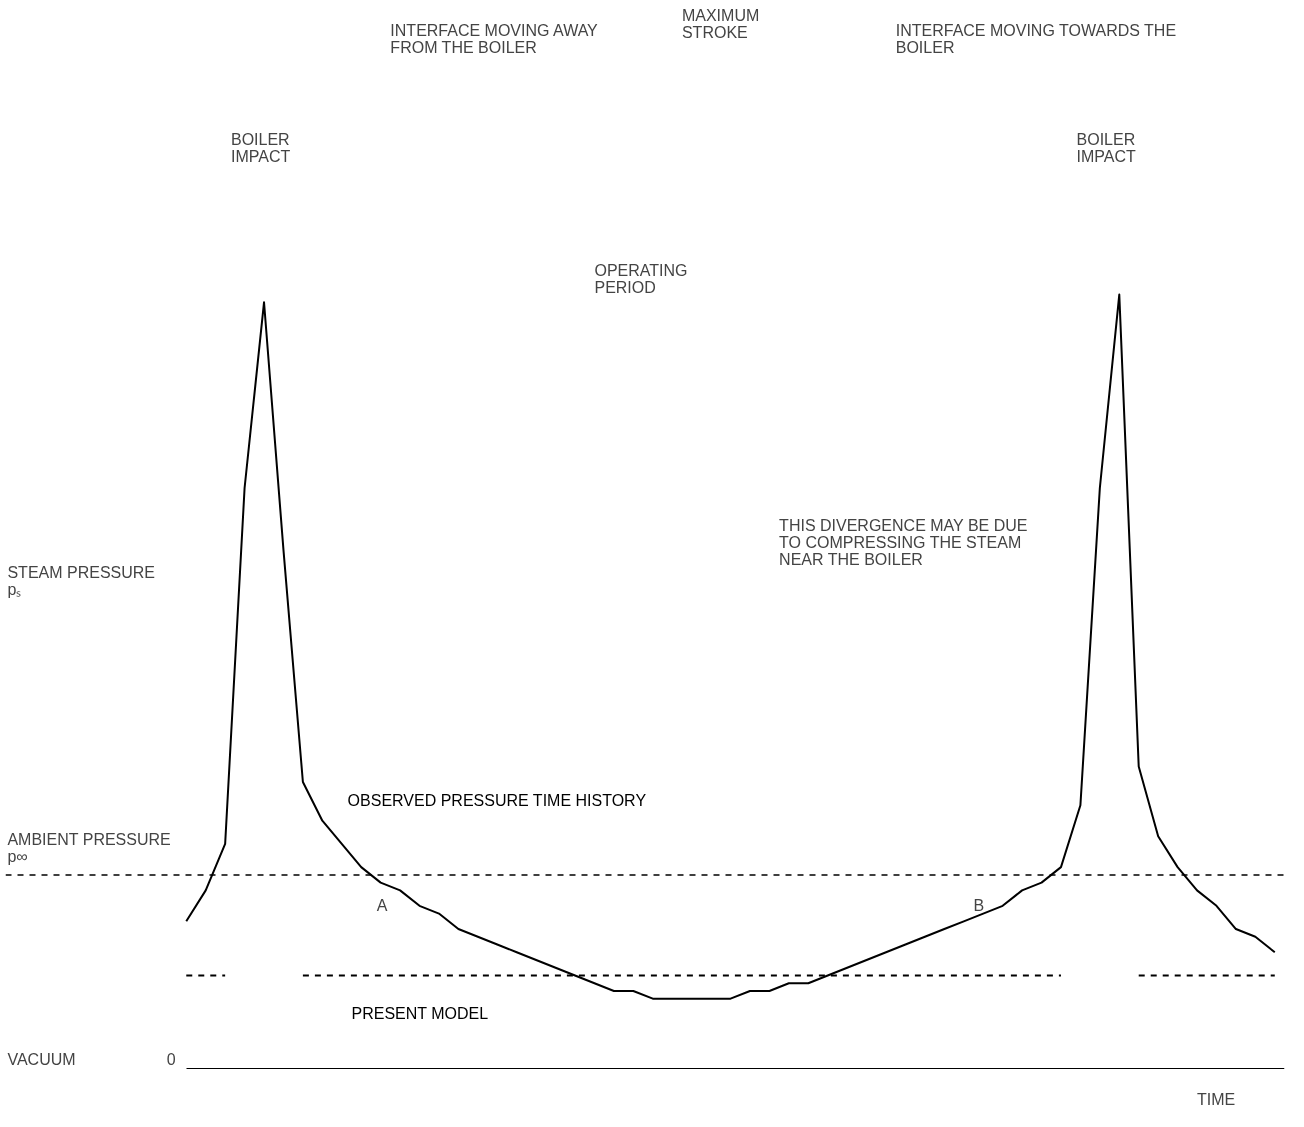 The height and width of the screenshot is (1127, 1304). What do you see at coordinates (1216, 1099) in the screenshot?
I see `x-axis-title: TIME` at bounding box center [1216, 1099].